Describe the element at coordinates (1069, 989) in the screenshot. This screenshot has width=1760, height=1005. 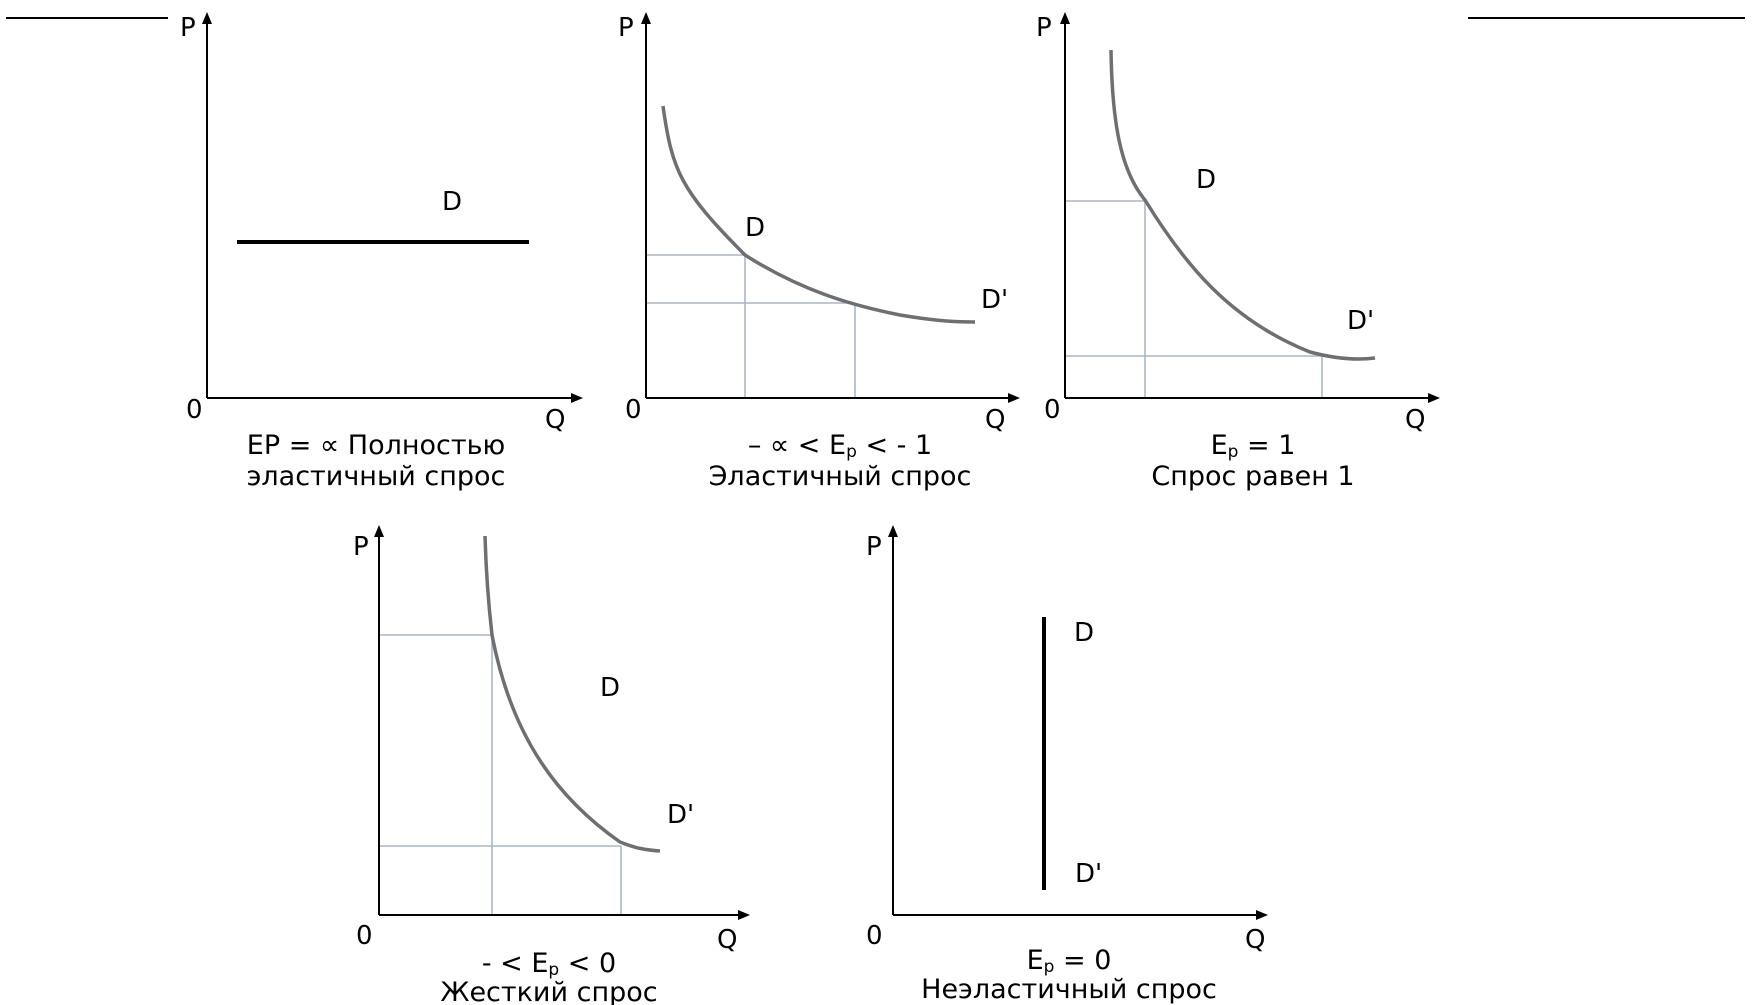
I see `caption-line-2: Неэластичный спрос` at that location.